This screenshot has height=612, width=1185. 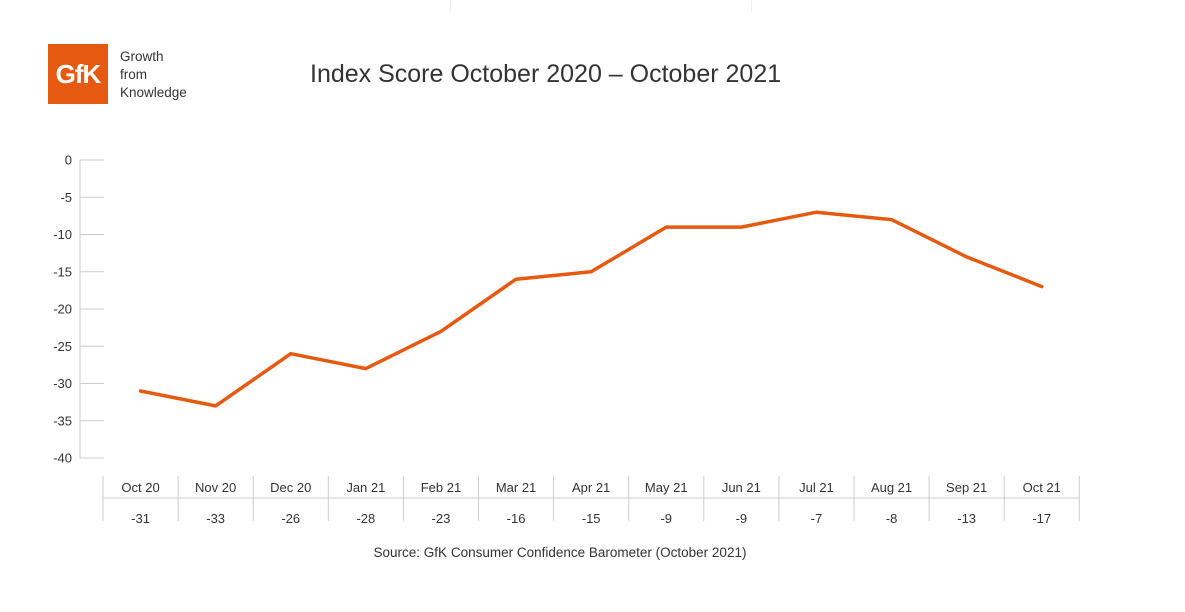 I want to click on data-label: -33, so click(x=215, y=518).